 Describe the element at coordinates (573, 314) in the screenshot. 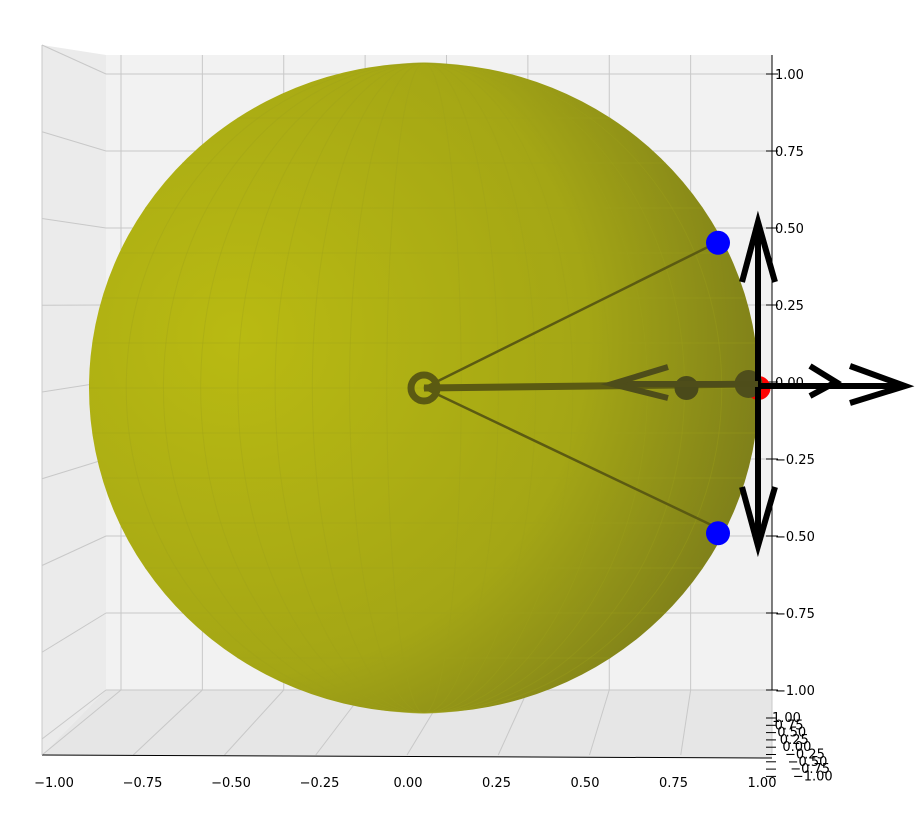

I see `ray-upper` at that location.